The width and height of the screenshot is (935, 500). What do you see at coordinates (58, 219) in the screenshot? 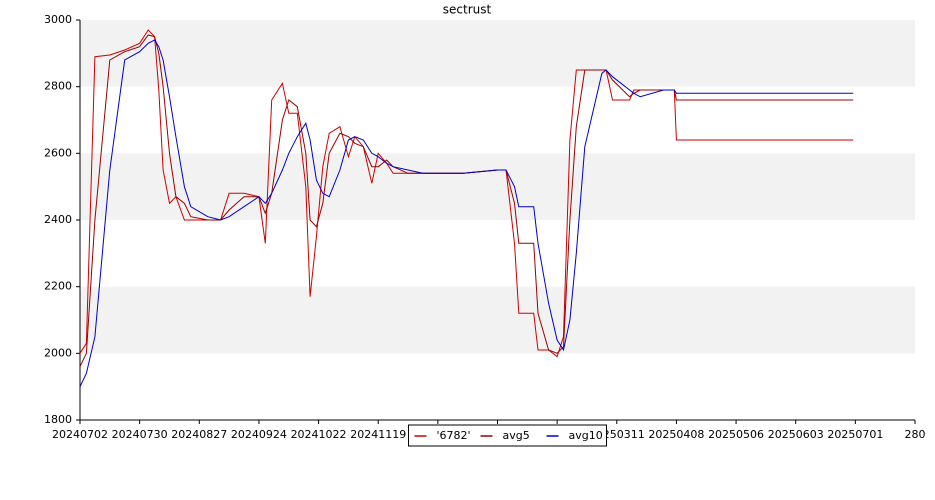
I see `y-tick-label: 2400` at bounding box center [58, 219].